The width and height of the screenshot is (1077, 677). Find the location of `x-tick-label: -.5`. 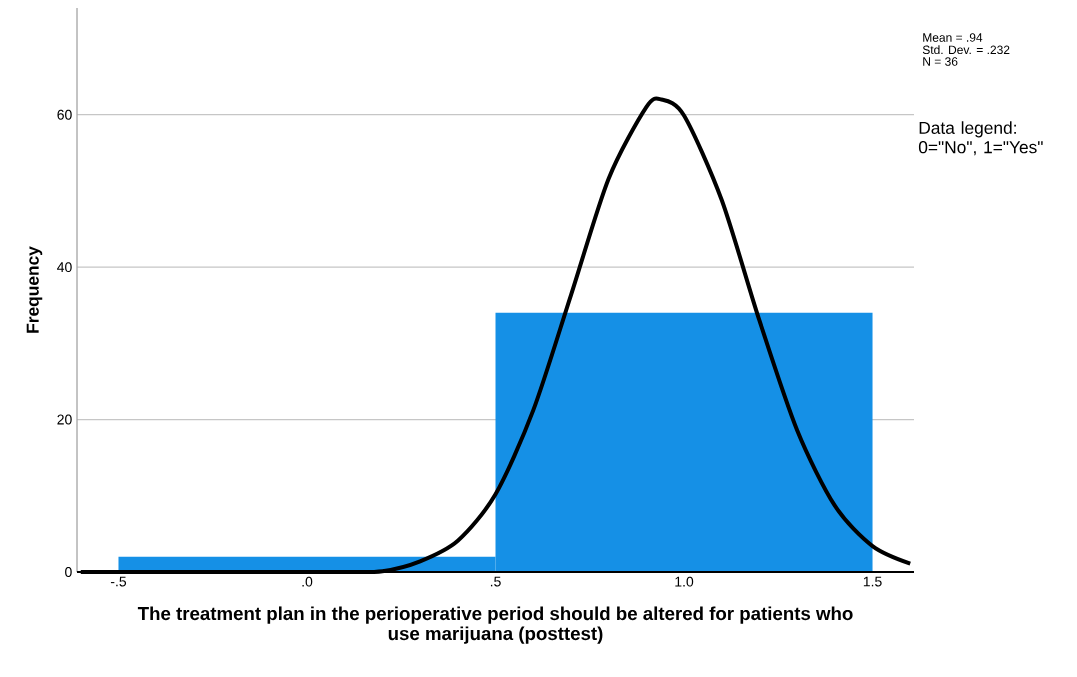

x-tick-label: -.5 is located at coordinates (118, 581).